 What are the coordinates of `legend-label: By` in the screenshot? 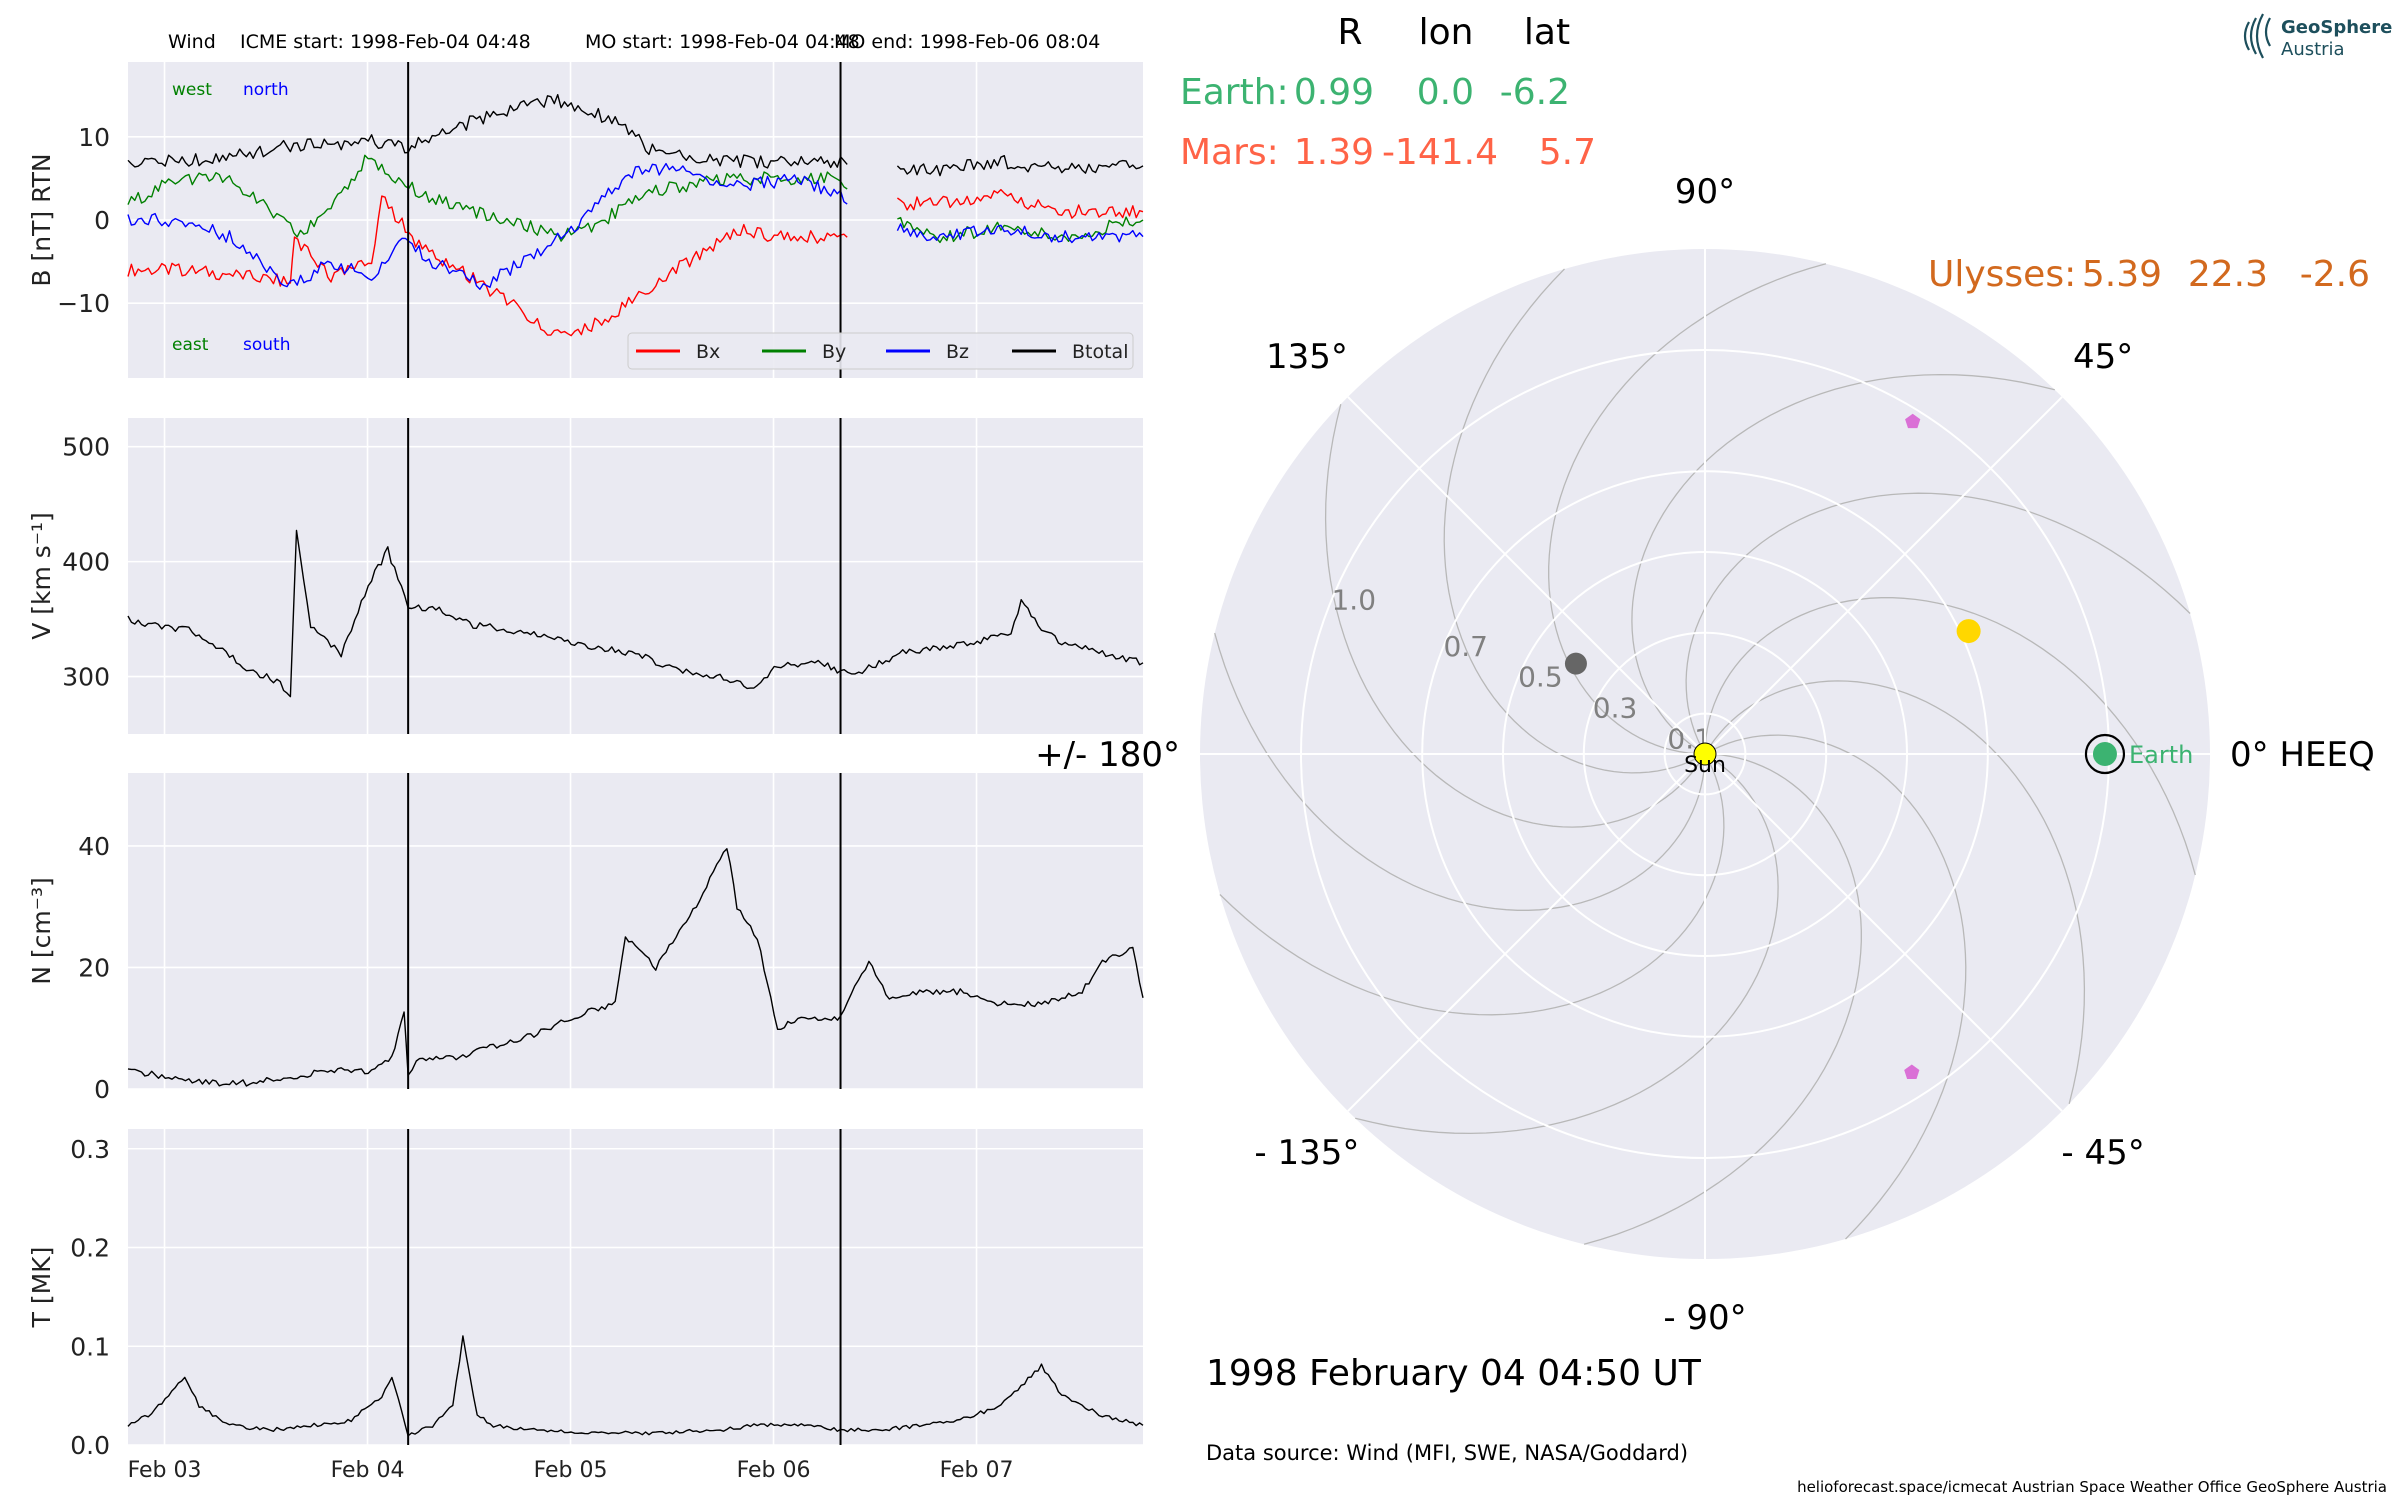 It's located at (834, 352).